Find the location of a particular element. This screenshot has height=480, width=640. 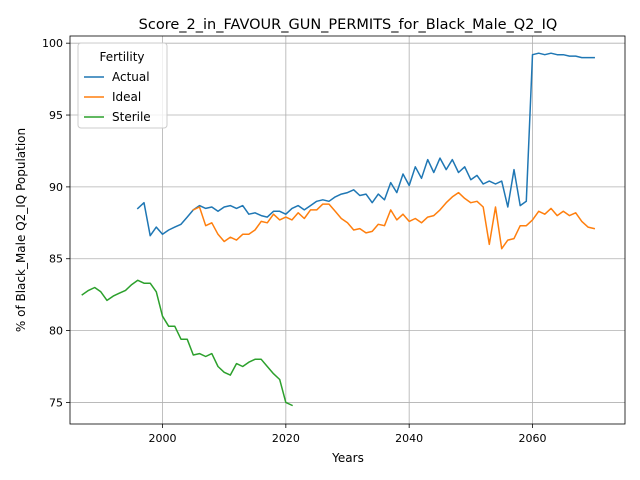

x-axis: 2000 2020 2040 2060 is located at coordinates (348, 434).